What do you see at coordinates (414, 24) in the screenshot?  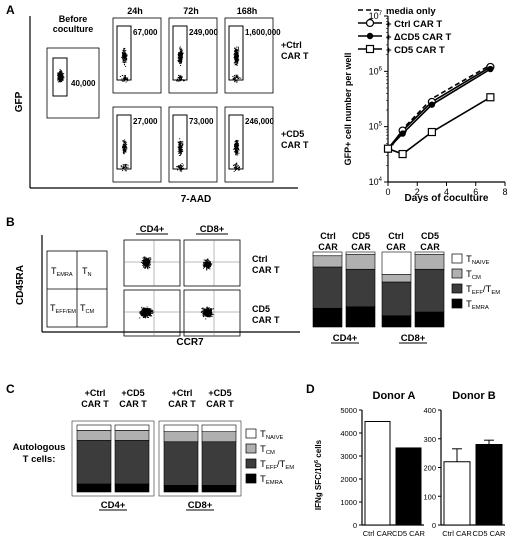 I see `legend-label: + Ctrl CAR T` at bounding box center [414, 24].